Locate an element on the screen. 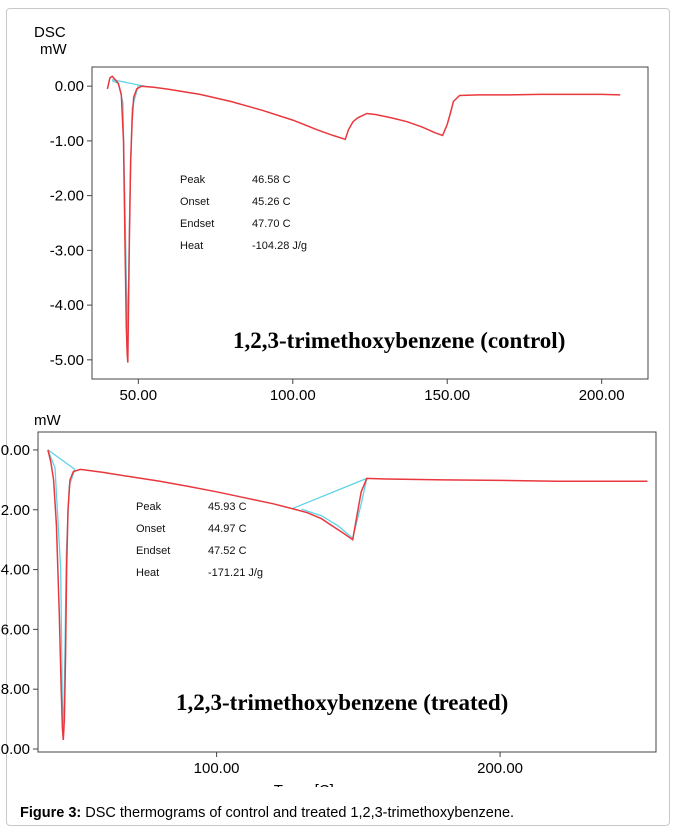 The image size is (677, 832). c2-x-tick-label: 200.00 is located at coordinates (500, 768).